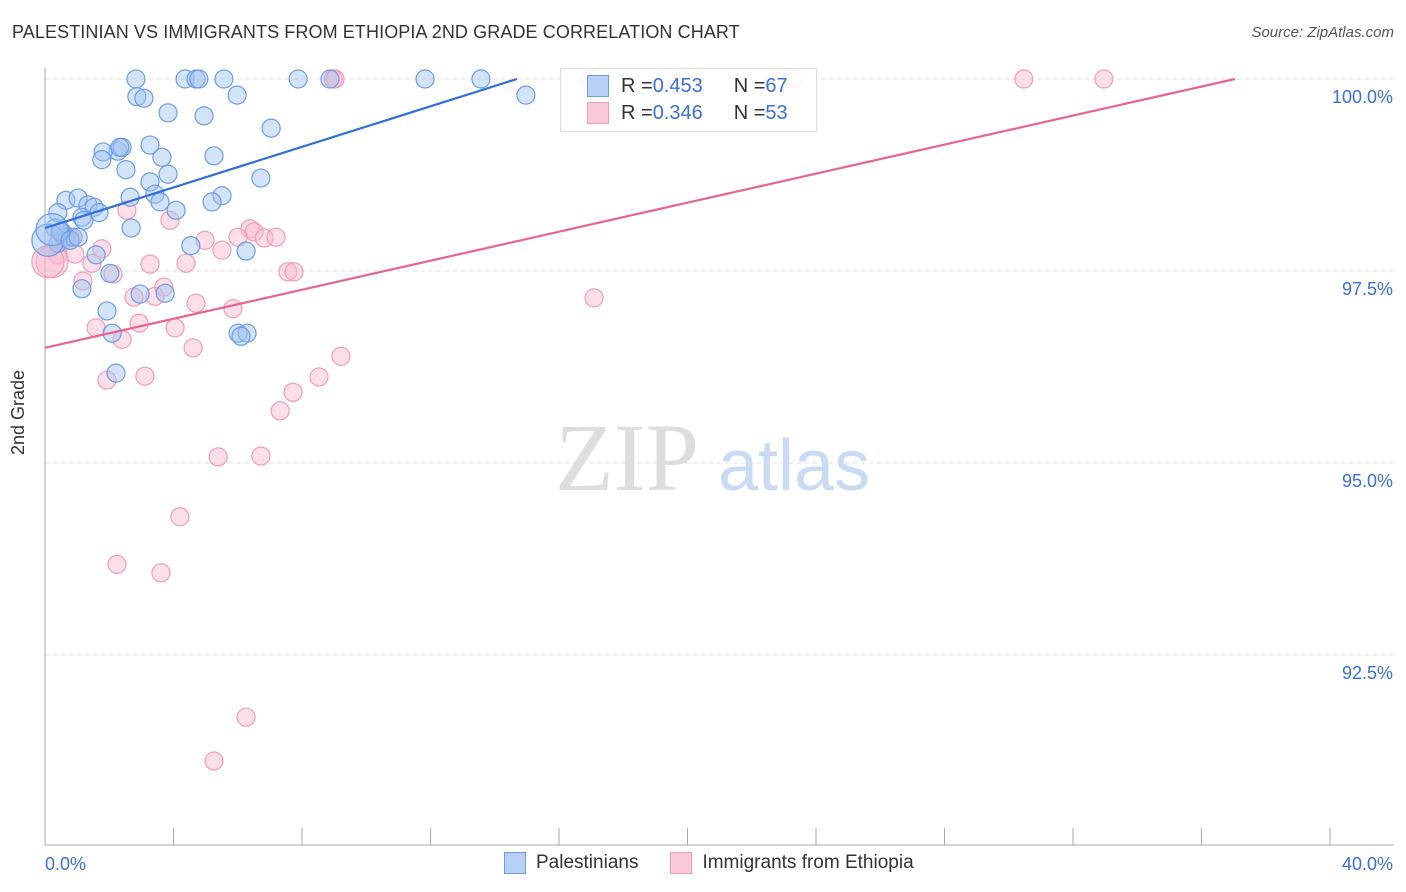 This screenshot has width=1406, height=892. What do you see at coordinates (776, 85) in the screenshot?
I see `n-value: 67` at bounding box center [776, 85].